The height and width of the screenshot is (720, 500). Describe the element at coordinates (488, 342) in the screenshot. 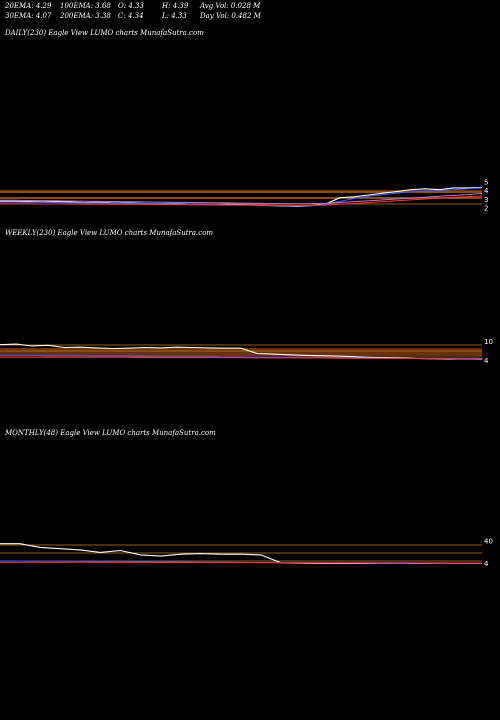

I see `weekly-ytick-0: 10` at that location.